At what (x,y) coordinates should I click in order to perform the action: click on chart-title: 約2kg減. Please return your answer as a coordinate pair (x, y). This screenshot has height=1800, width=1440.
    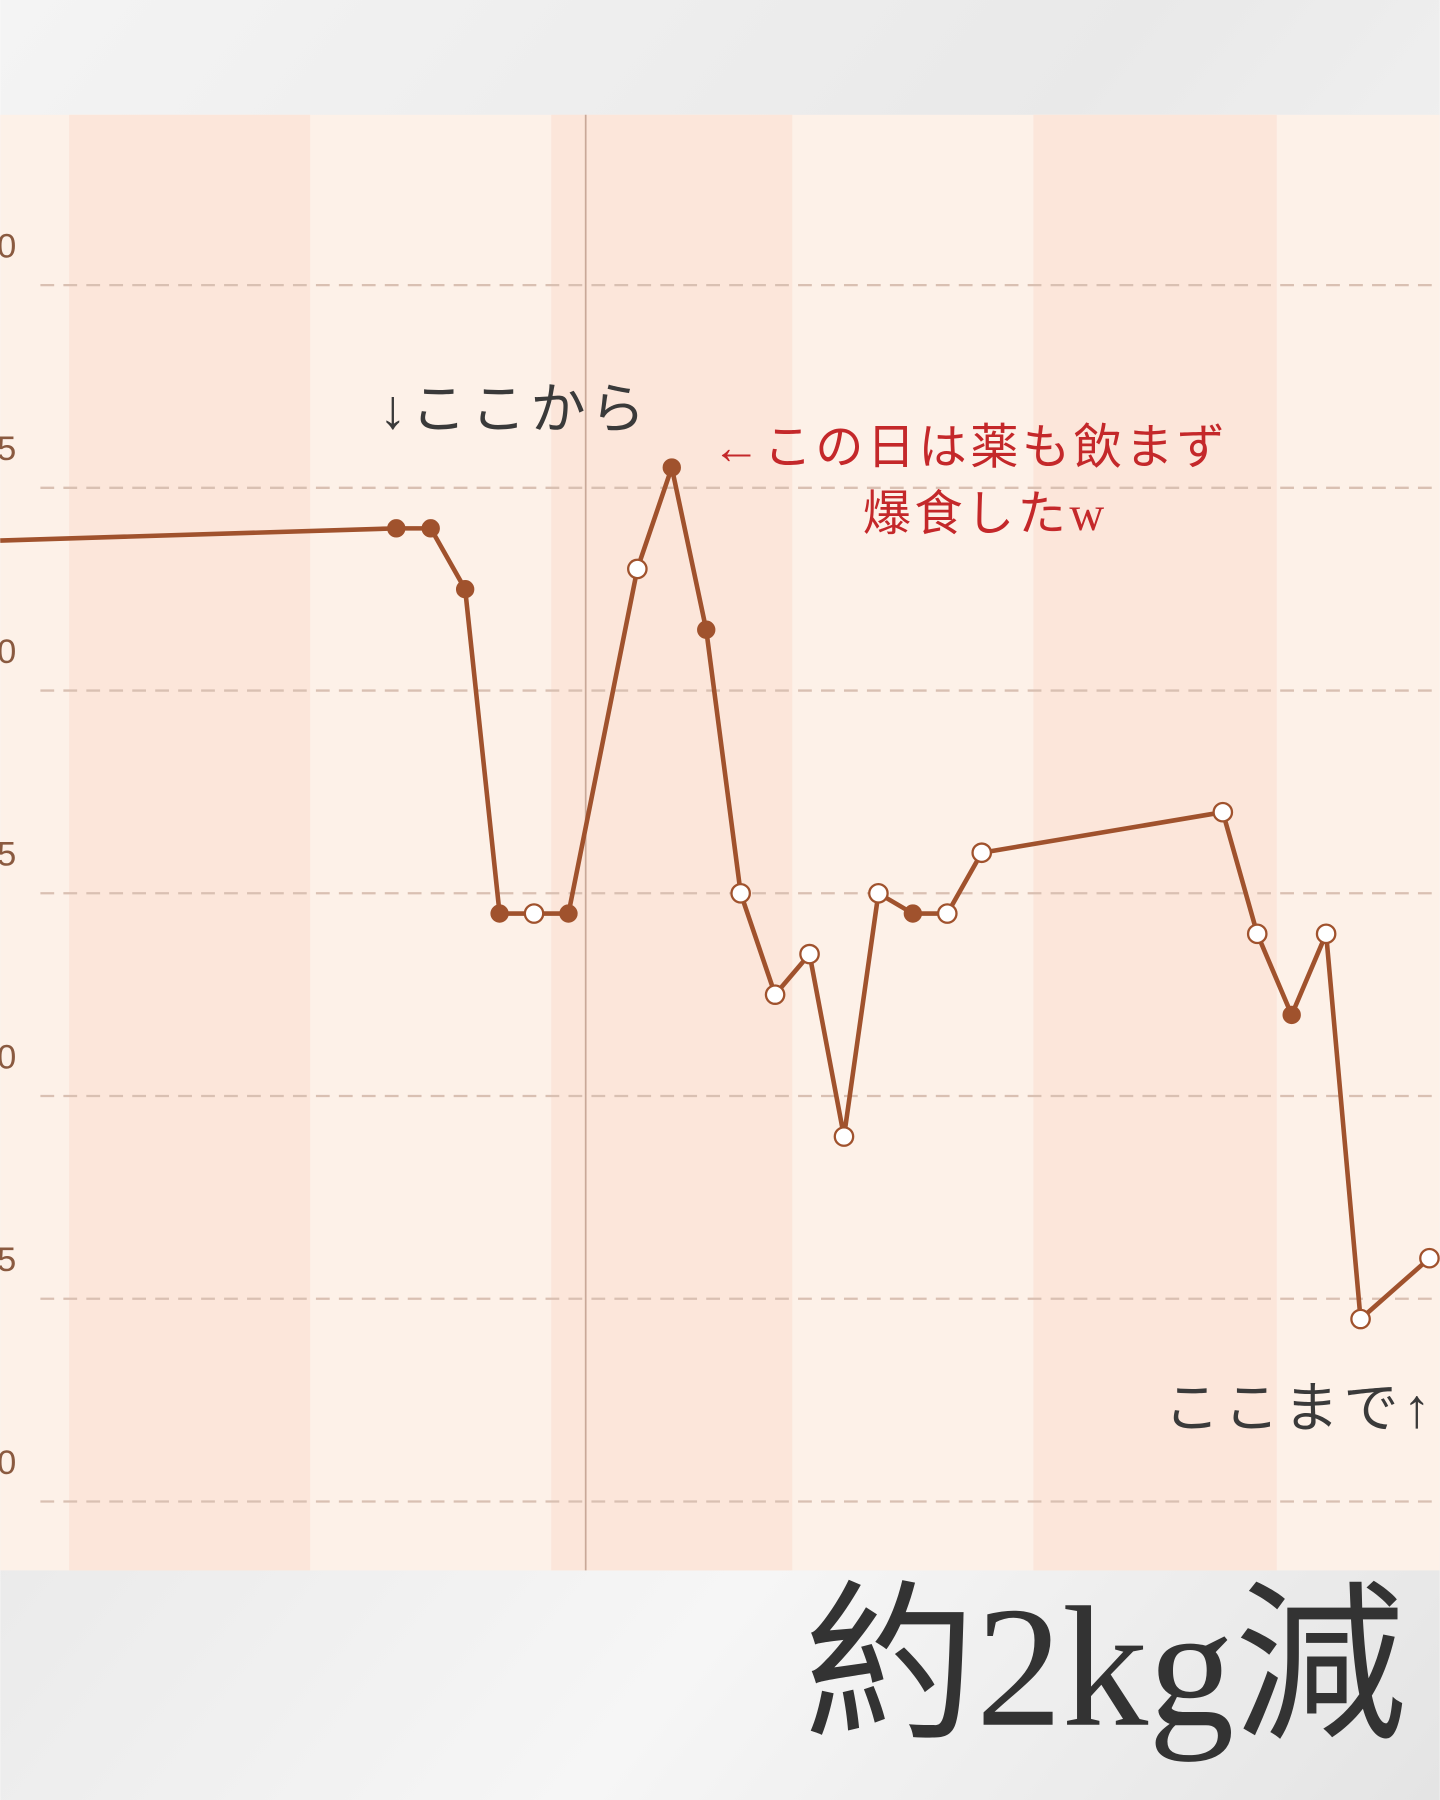
    Looking at the image, I should click on (1105, 1668).